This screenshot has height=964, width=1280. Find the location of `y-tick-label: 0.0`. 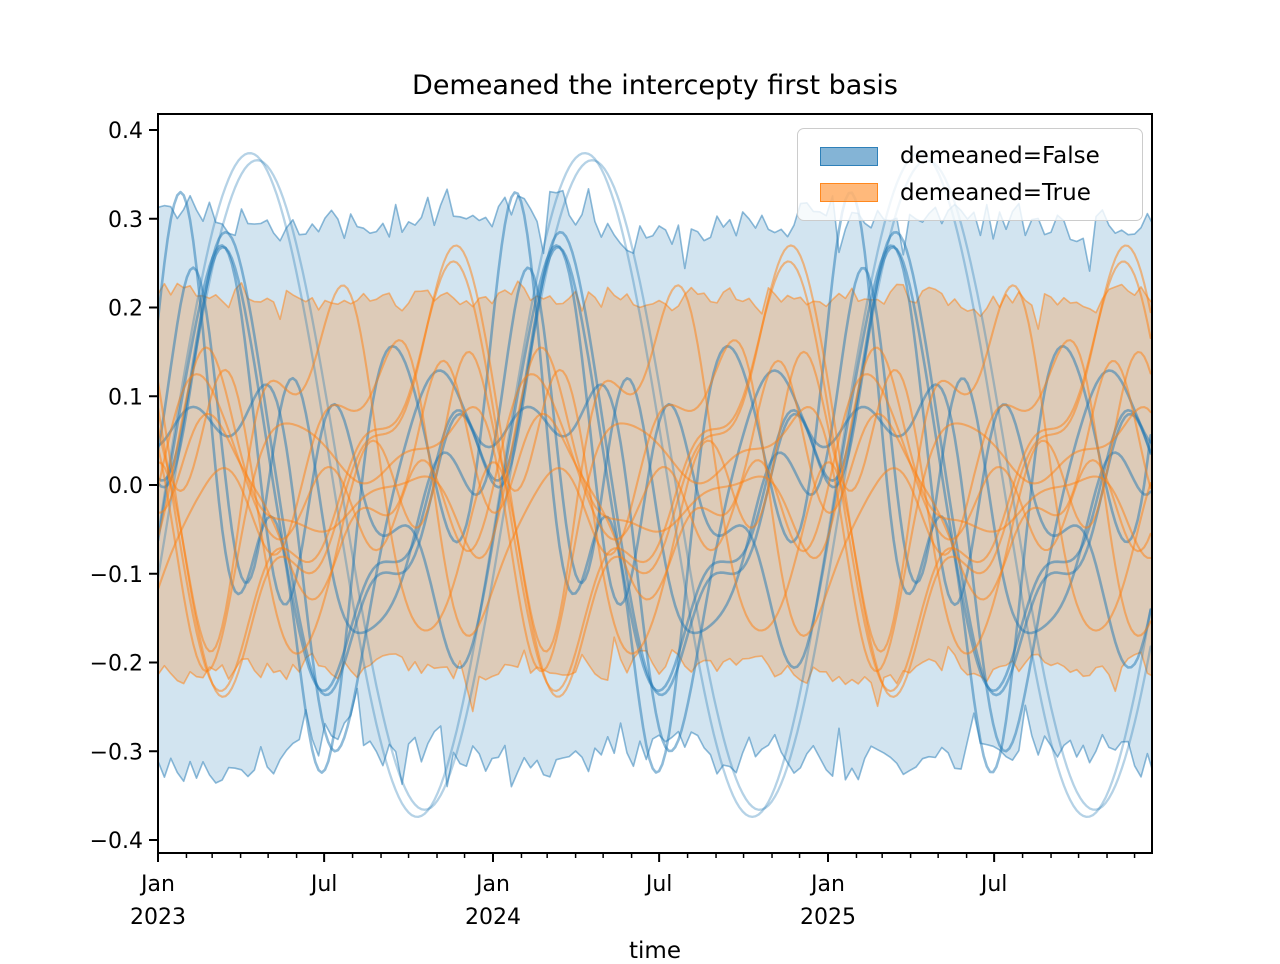

y-tick-label: 0.0 is located at coordinates (125, 486).